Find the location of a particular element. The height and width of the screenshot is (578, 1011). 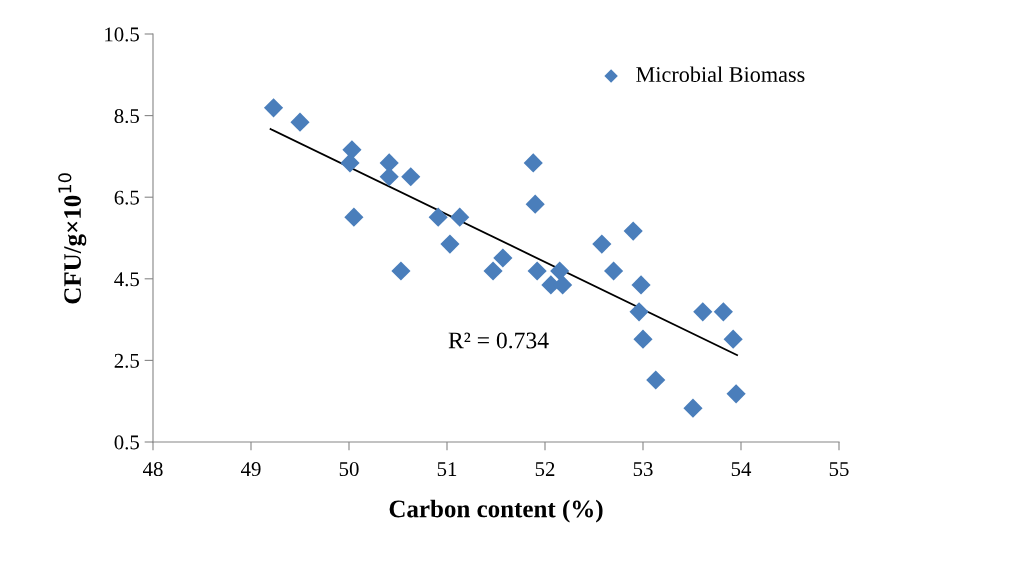

y-tick-label: 4.5 is located at coordinates (126, 279).